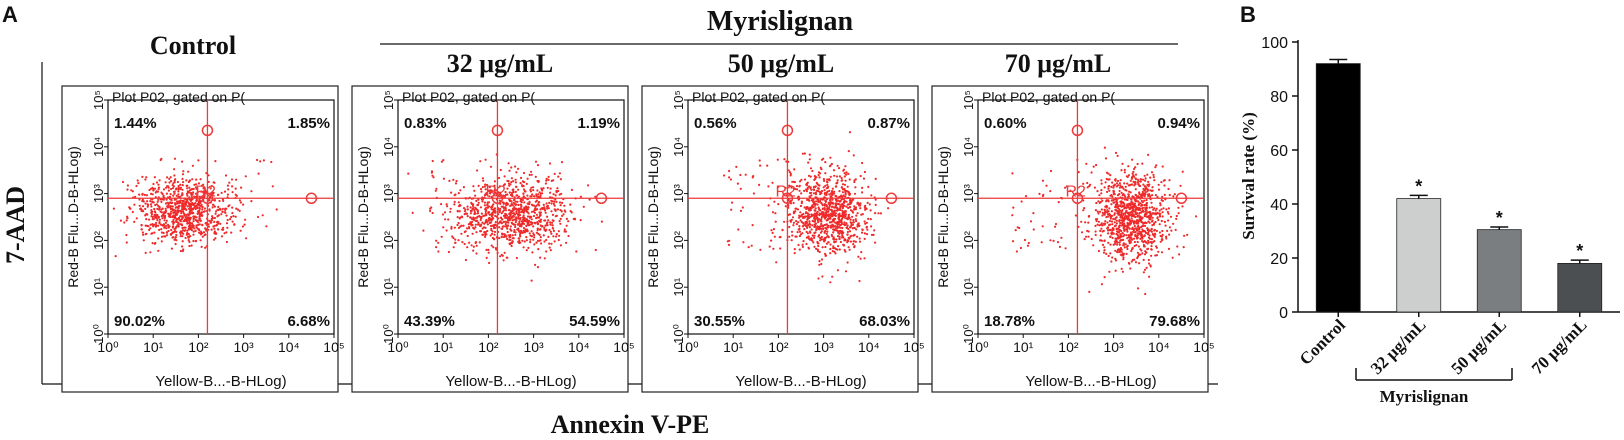 The image size is (1624, 440). I want to click on quadrant-lower-right: 54.59%, so click(594, 321).